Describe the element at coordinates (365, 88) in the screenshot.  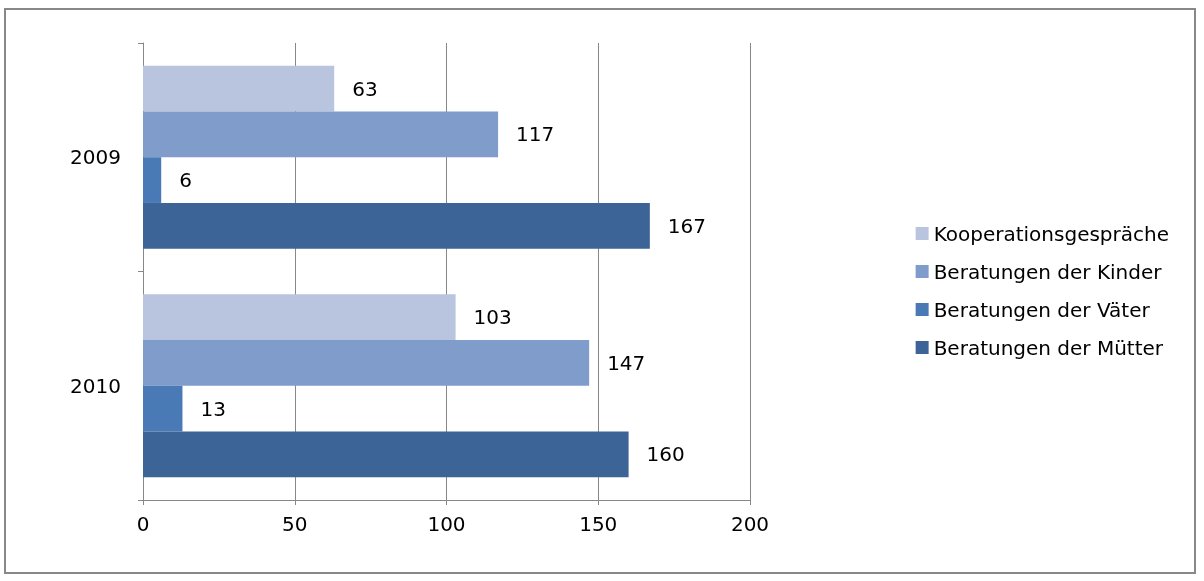
I see `data-label: 63` at that location.